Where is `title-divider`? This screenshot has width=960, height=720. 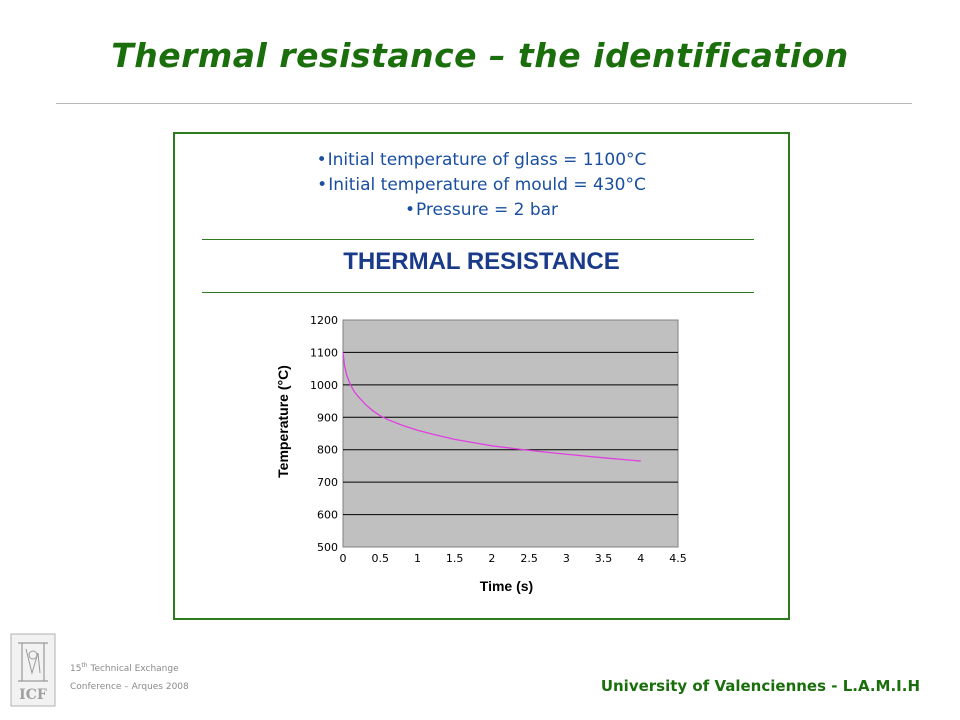
title-divider is located at coordinates (484, 103).